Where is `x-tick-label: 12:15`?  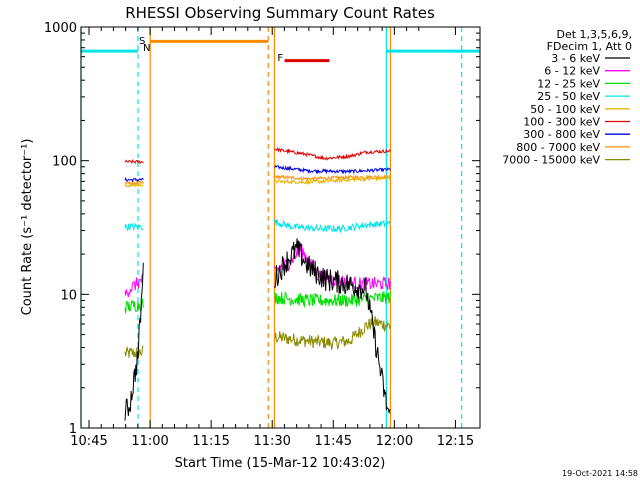
x-tick-label: 12:15 is located at coordinates (455, 441).